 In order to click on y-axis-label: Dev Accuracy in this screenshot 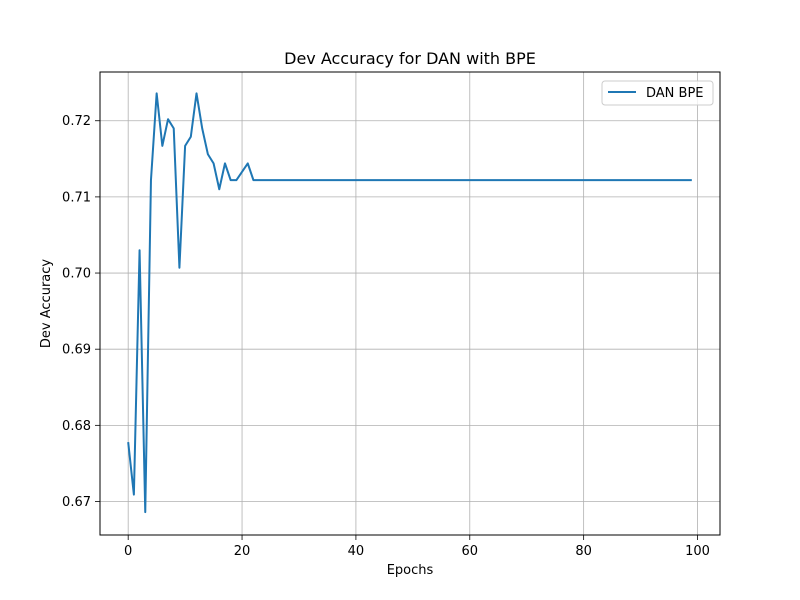, I will do `click(46, 303)`.